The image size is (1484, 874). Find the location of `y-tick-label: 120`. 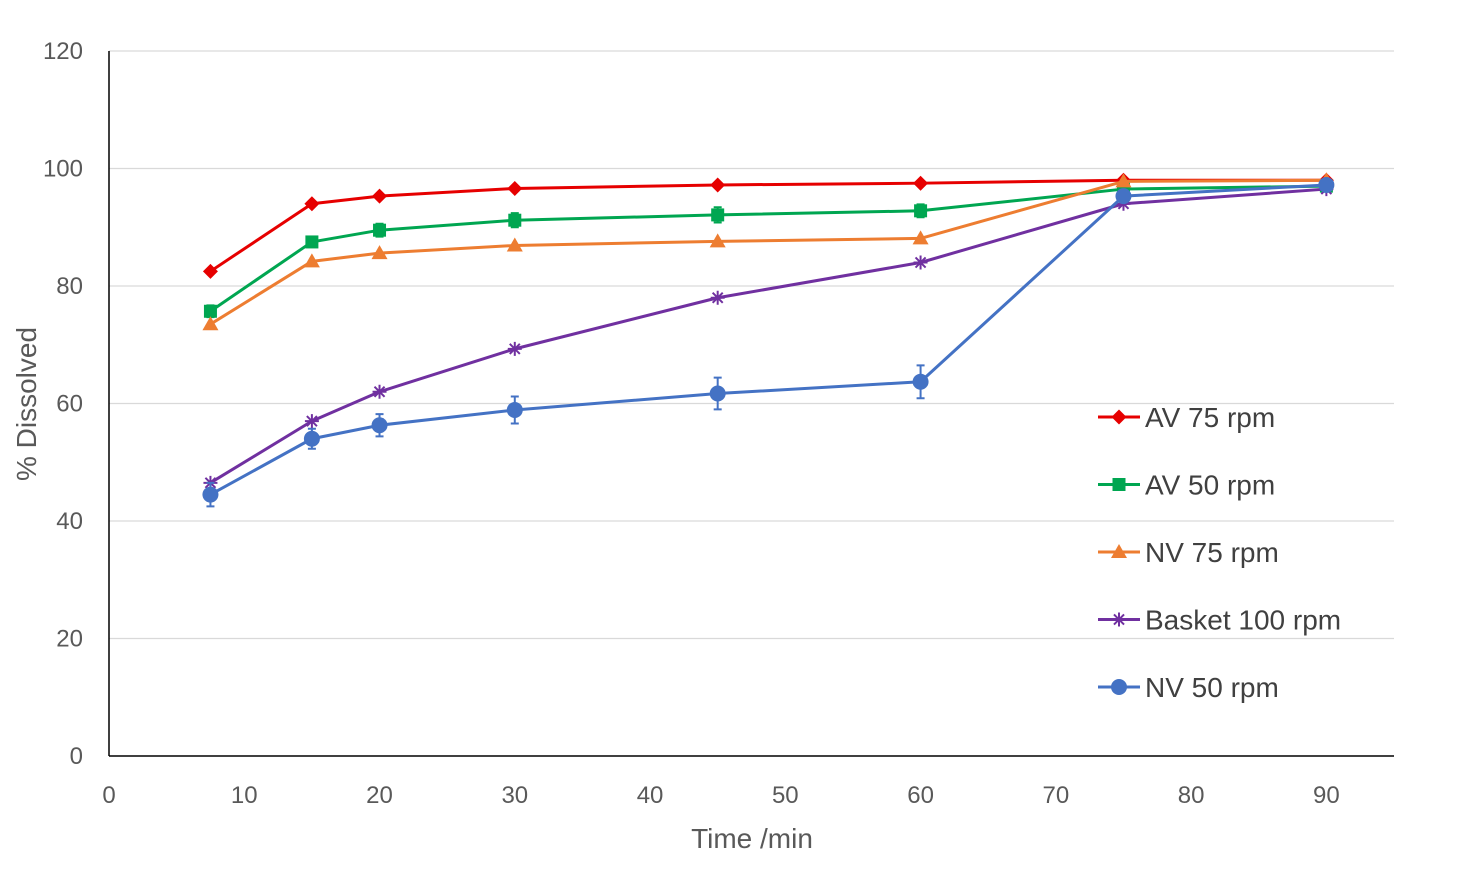

y-tick-label: 120 is located at coordinates (63, 51).